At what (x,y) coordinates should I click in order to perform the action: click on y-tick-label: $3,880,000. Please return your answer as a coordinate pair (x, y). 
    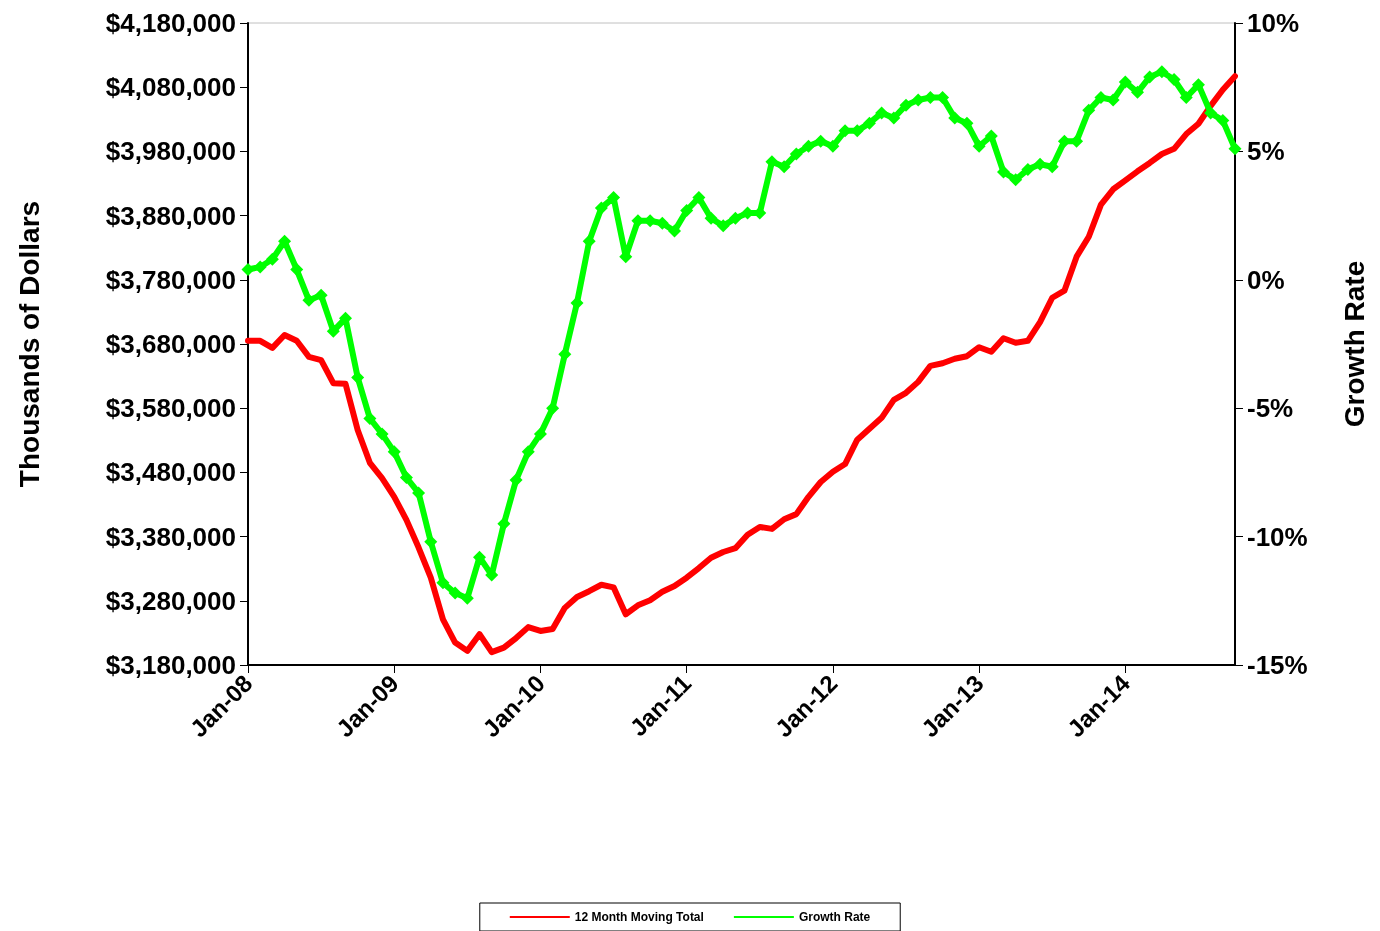
    Looking at the image, I should click on (170, 215).